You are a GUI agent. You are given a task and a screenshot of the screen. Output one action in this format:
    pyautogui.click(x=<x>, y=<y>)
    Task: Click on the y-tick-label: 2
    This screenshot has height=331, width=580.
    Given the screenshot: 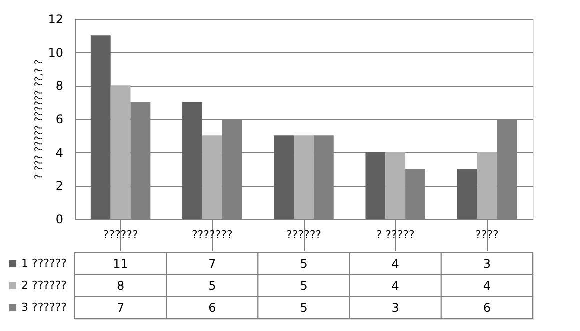 What is the action you would take?
    pyautogui.click(x=60, y=186)
    